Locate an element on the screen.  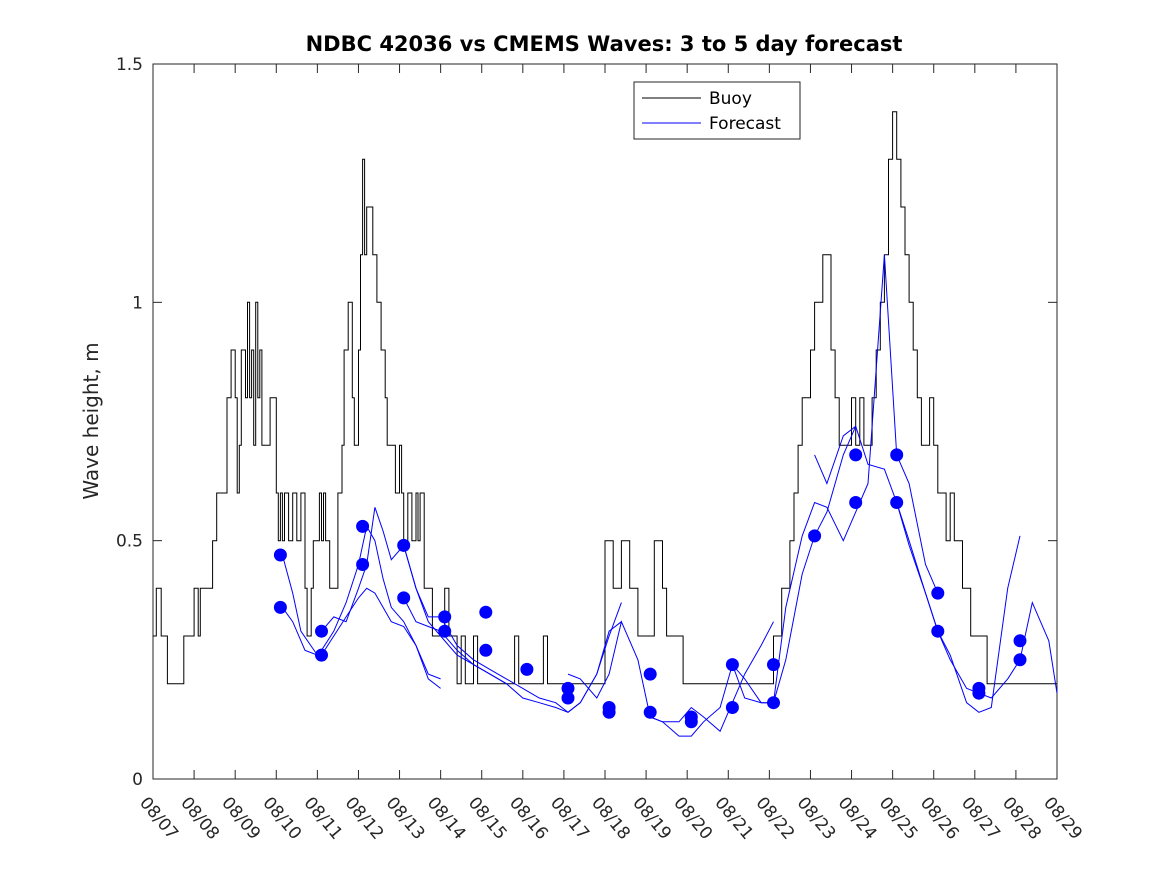
y-tick-label: 1 is located at coordinates (137, 303).